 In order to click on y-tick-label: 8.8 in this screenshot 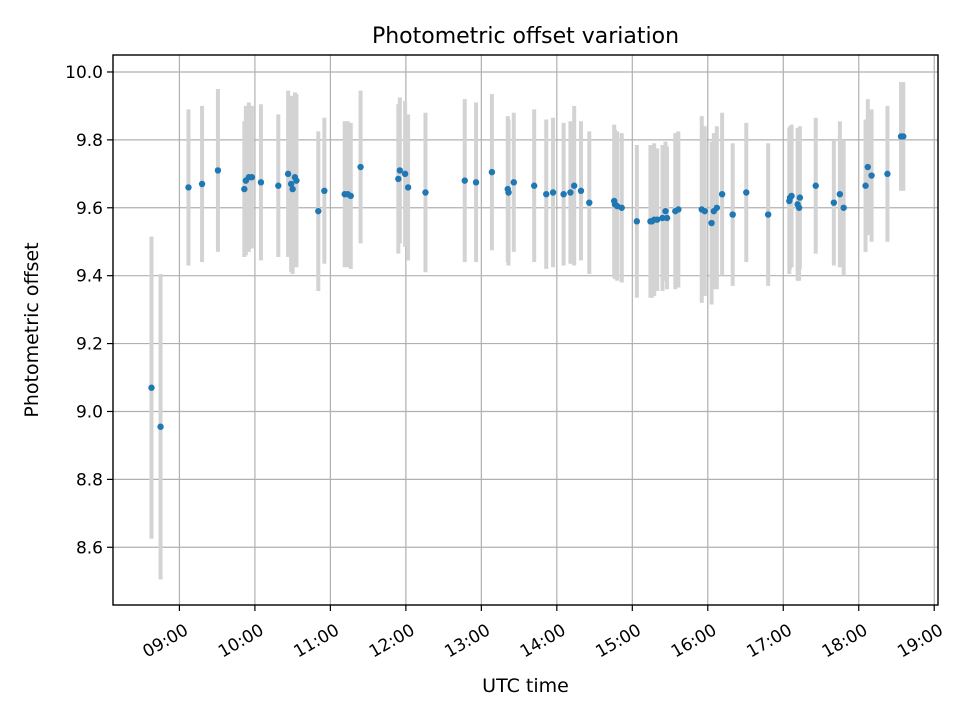, I will do `click(89, 480)`.